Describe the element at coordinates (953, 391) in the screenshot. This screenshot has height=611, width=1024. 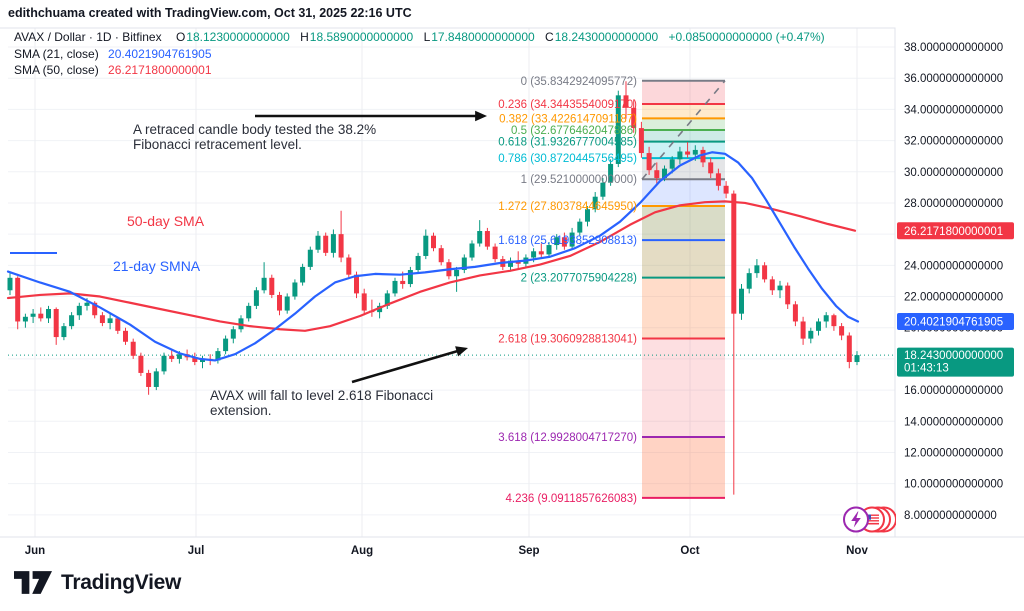
I see `svg-text: 16.0000000000000` at that location.